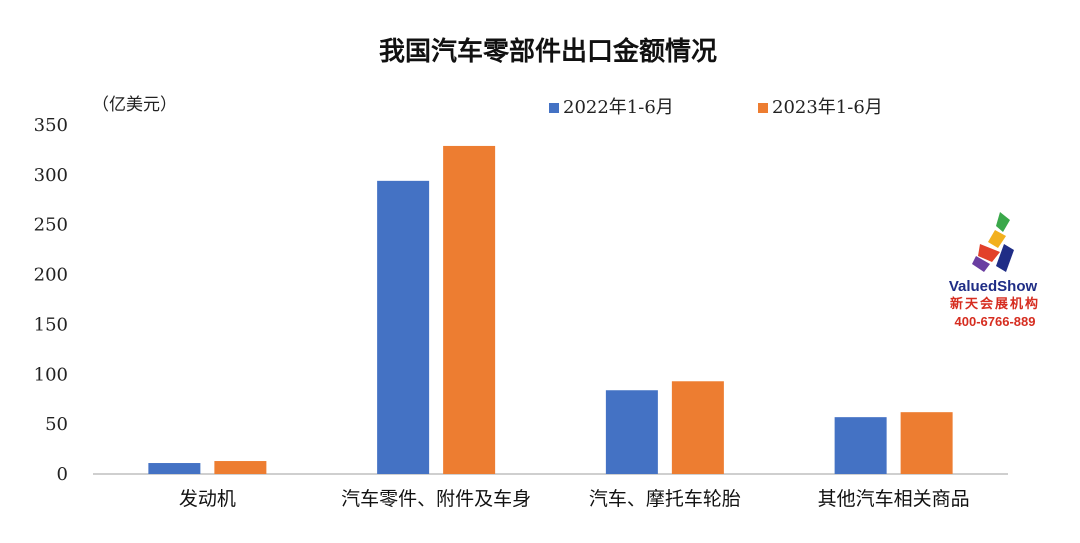  What do you see at coordinates (51, 374) in the screenshot?
I see `y-tick-label: 100` at bounding box center [51, 374].